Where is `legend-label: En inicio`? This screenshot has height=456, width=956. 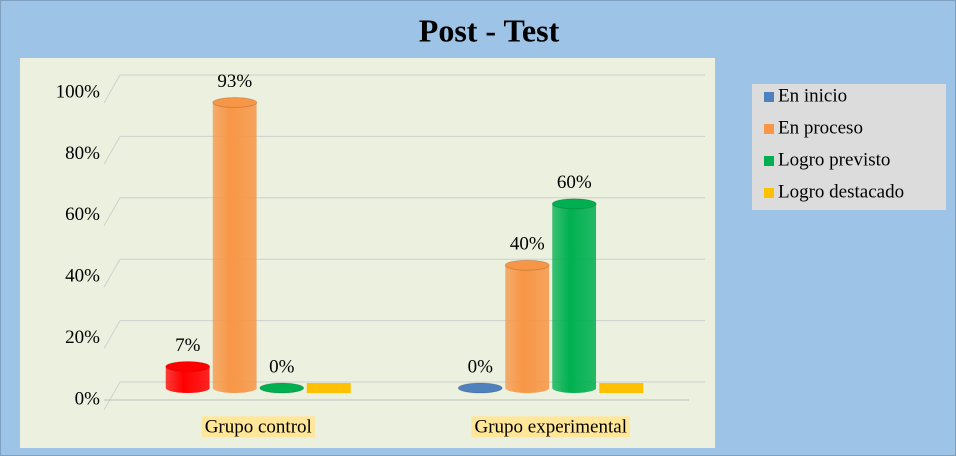 legend-label: En inicio is located at coordinates (812, 95).